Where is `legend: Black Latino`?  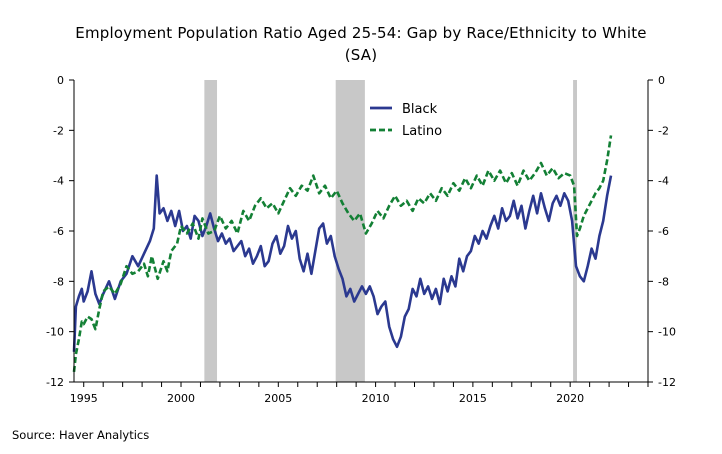
legend: Black Latino is located at coordinates (406, 120).